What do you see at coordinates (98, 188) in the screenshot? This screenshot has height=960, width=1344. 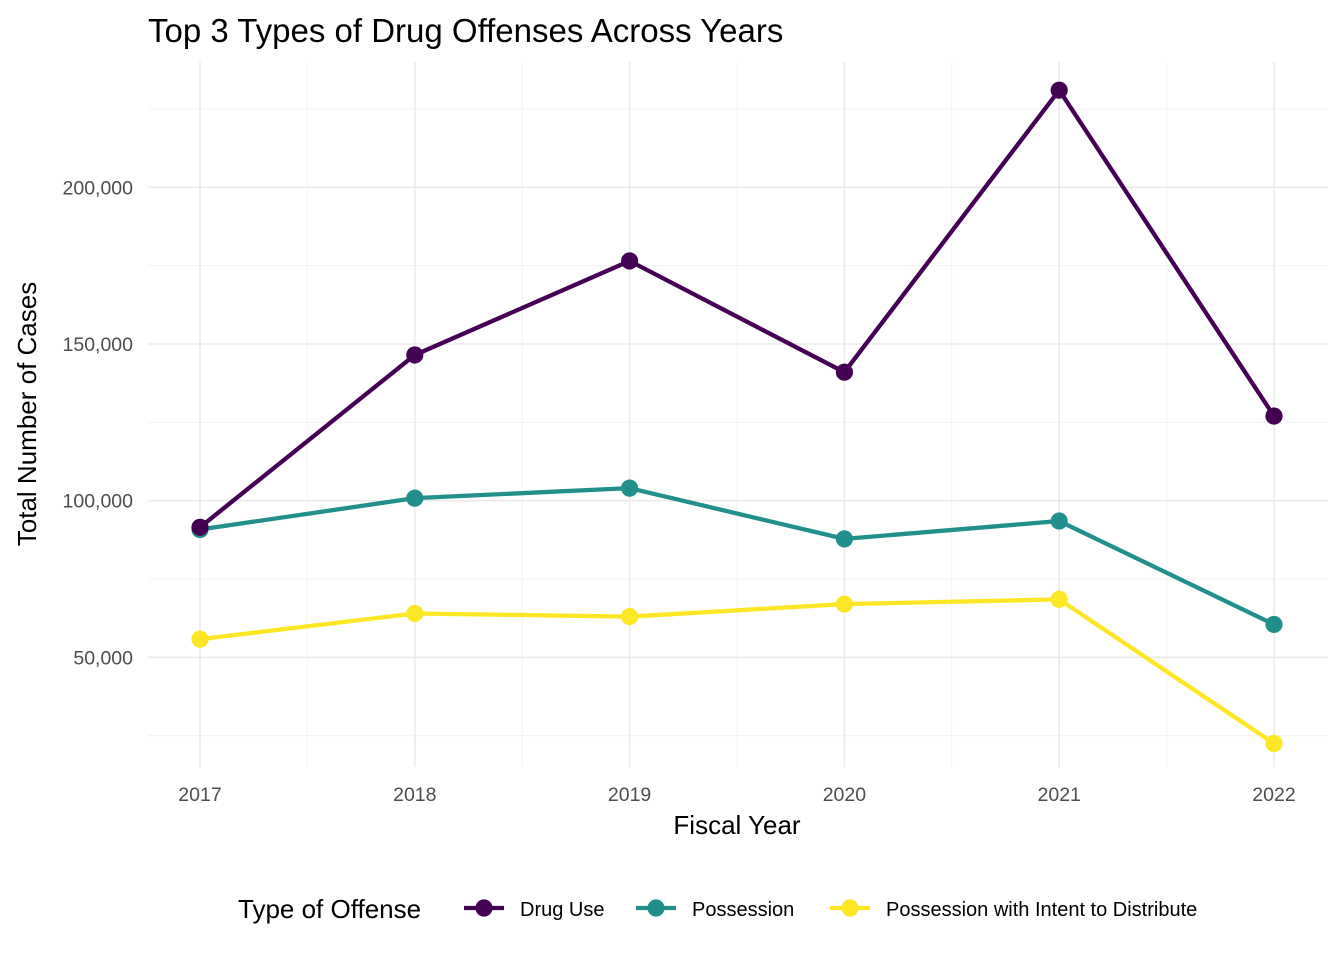 I see `y-tick-label: 200,000` at bounding box center [98, 188].